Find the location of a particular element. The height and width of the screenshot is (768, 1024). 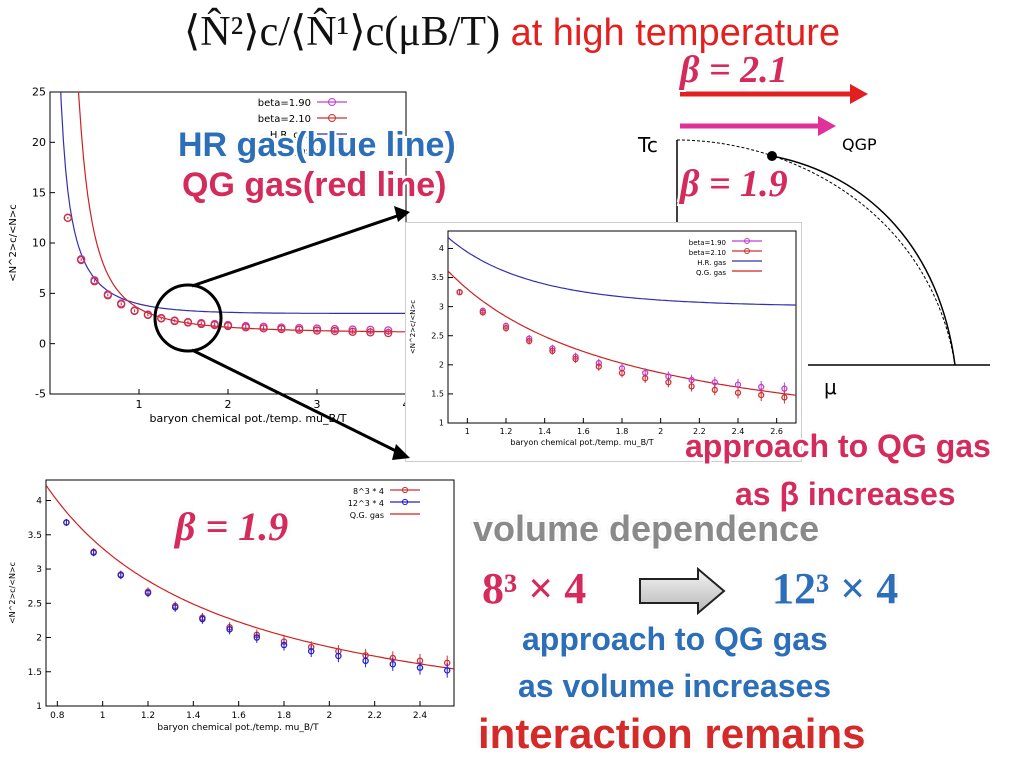

qg-gas-label: QG gas(red line) is located at coordinates (314, 185).